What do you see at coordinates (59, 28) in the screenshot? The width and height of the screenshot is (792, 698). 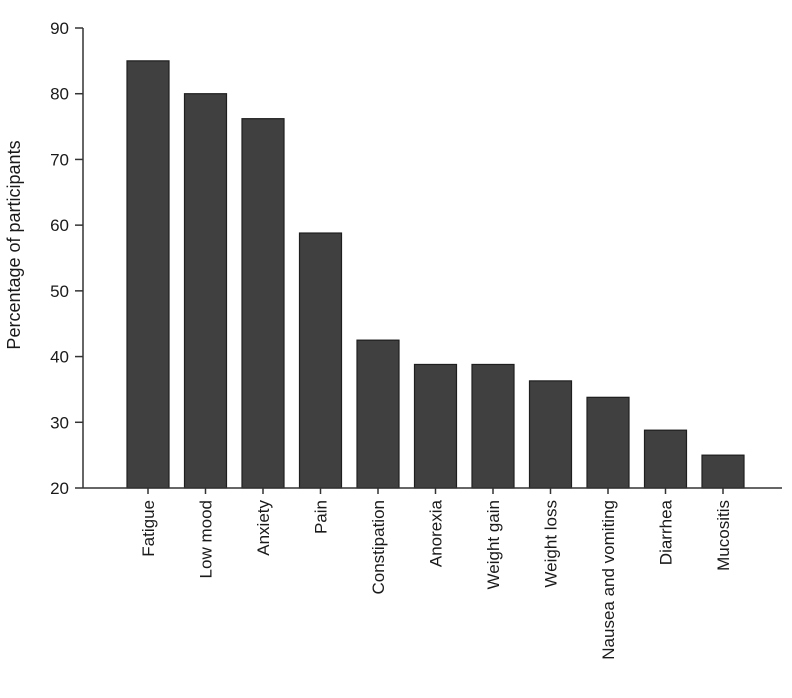 I see `y-tick-label: 90` at bounding box center [59, 28].